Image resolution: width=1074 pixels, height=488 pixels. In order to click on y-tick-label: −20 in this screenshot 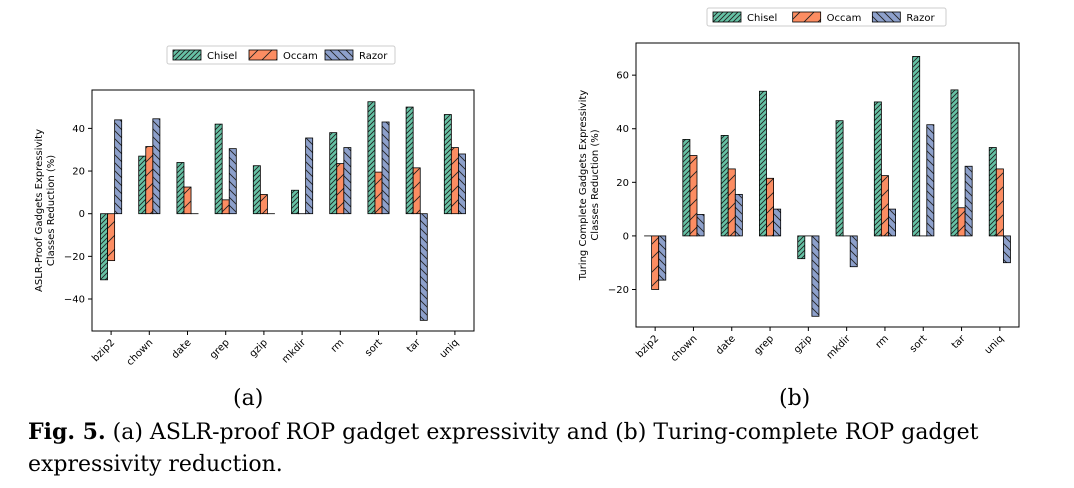, I will do `click(74, 257)`.